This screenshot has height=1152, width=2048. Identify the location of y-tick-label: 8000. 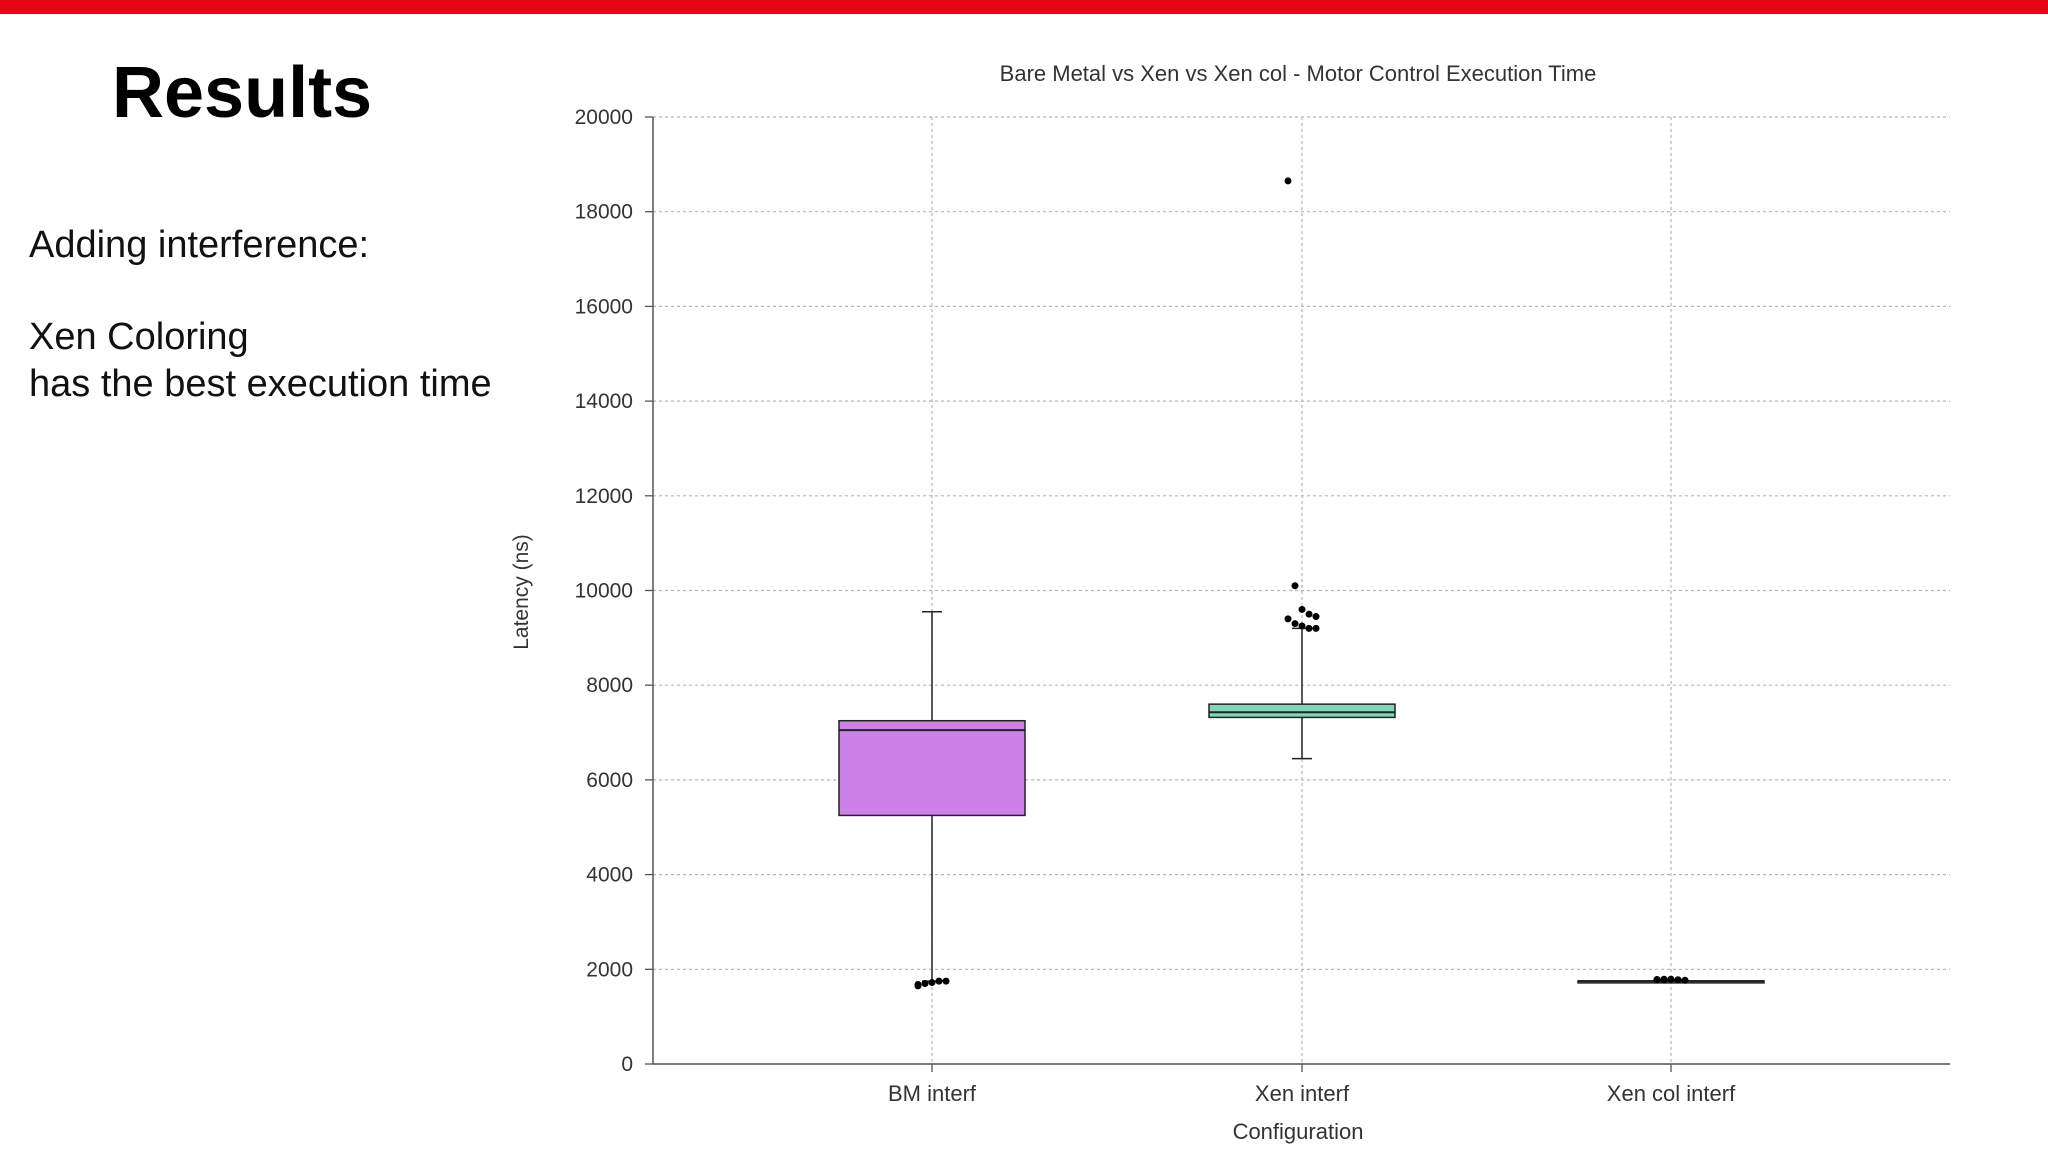
(609, 685).